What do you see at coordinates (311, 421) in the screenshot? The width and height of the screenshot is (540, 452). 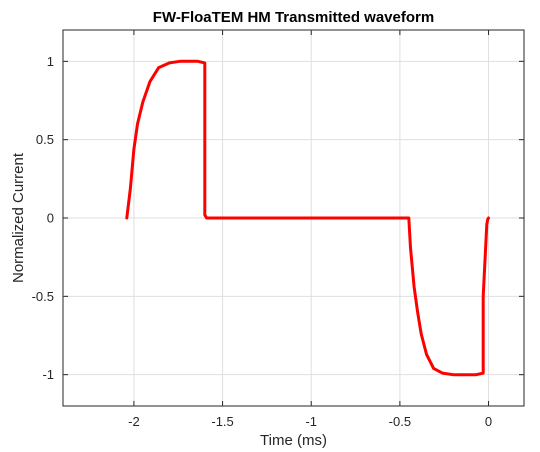 I see `x-tick-label: -1` at bounding box center [311, 421].